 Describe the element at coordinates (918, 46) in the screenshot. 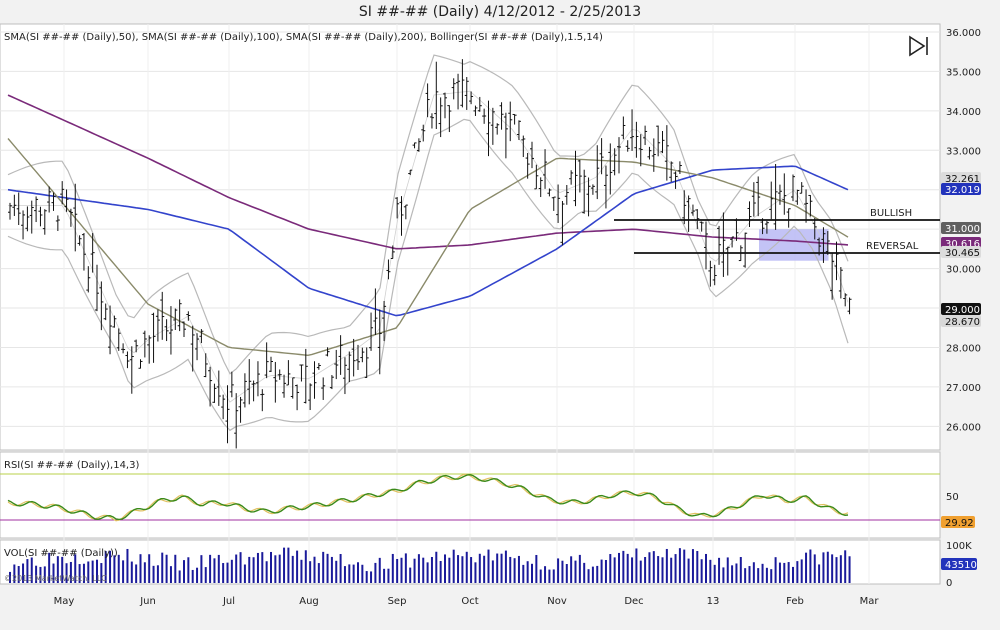

I see `skip-end-icon` at that location.